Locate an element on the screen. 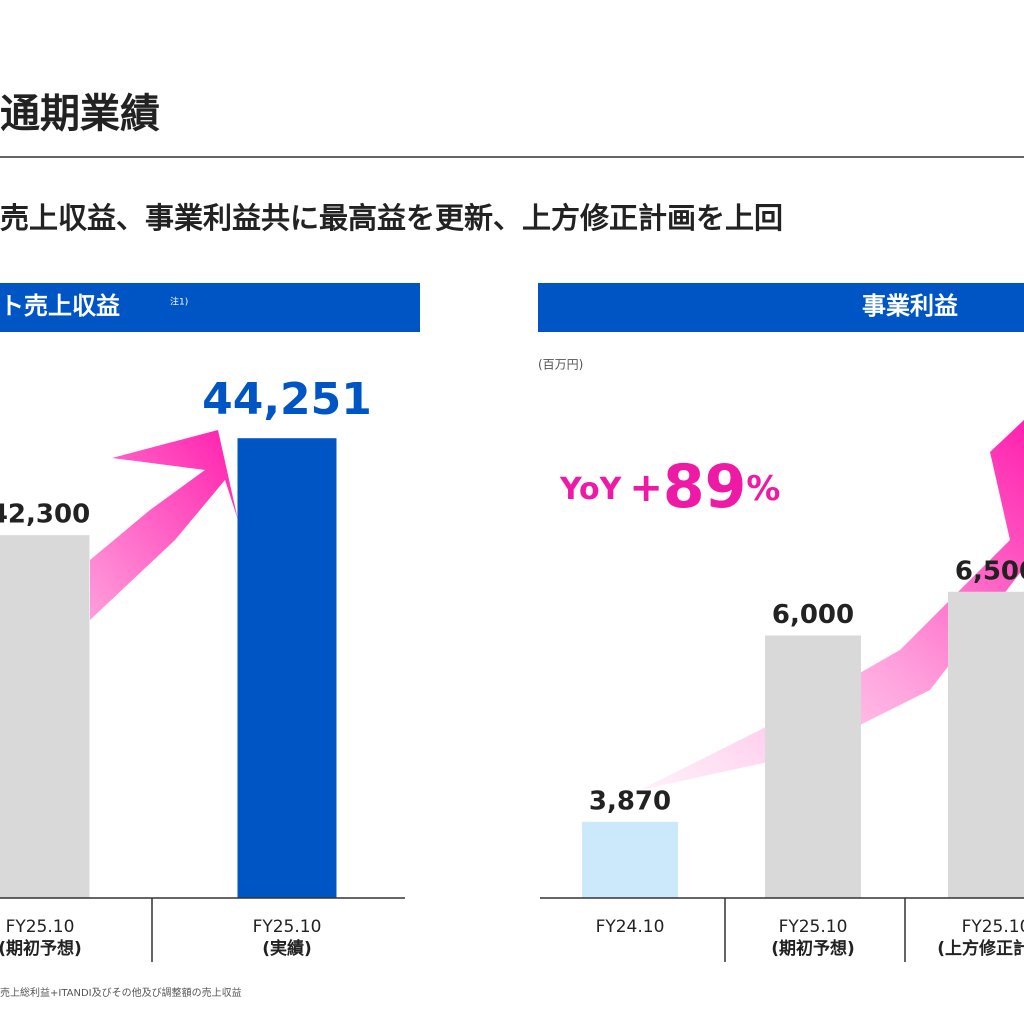  yoy-value: 89 is located at coordinates (705, 487).